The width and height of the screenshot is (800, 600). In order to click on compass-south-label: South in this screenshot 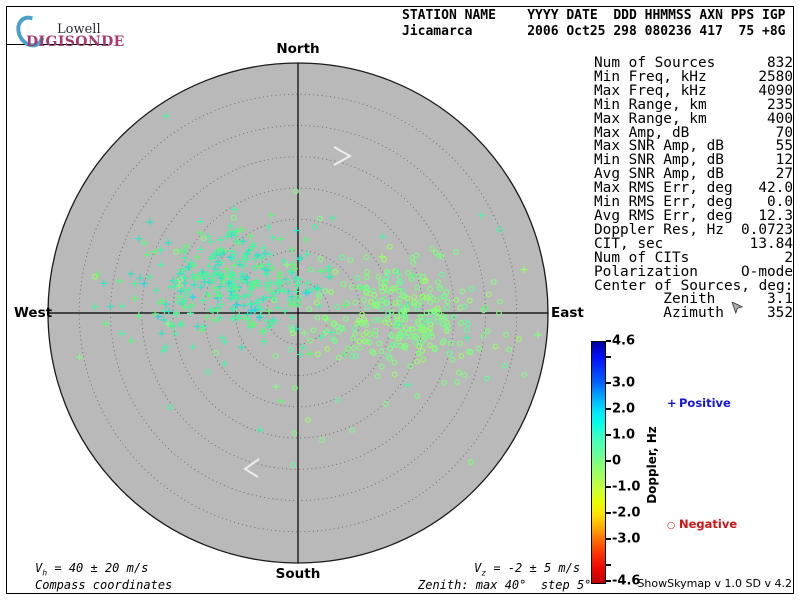, I will do `click(298, 574)`.